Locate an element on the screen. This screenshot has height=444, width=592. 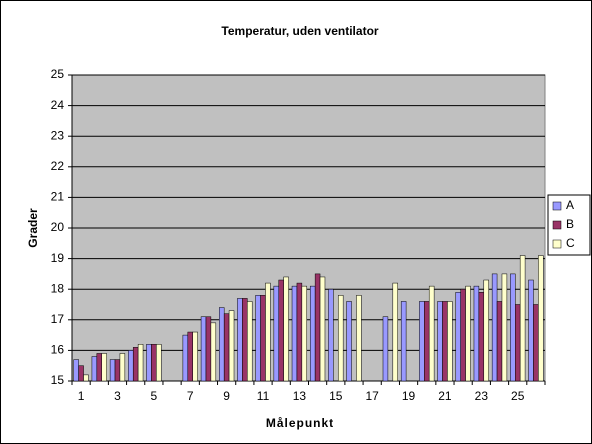
legend-label: A is located at coordinates (570, 205).